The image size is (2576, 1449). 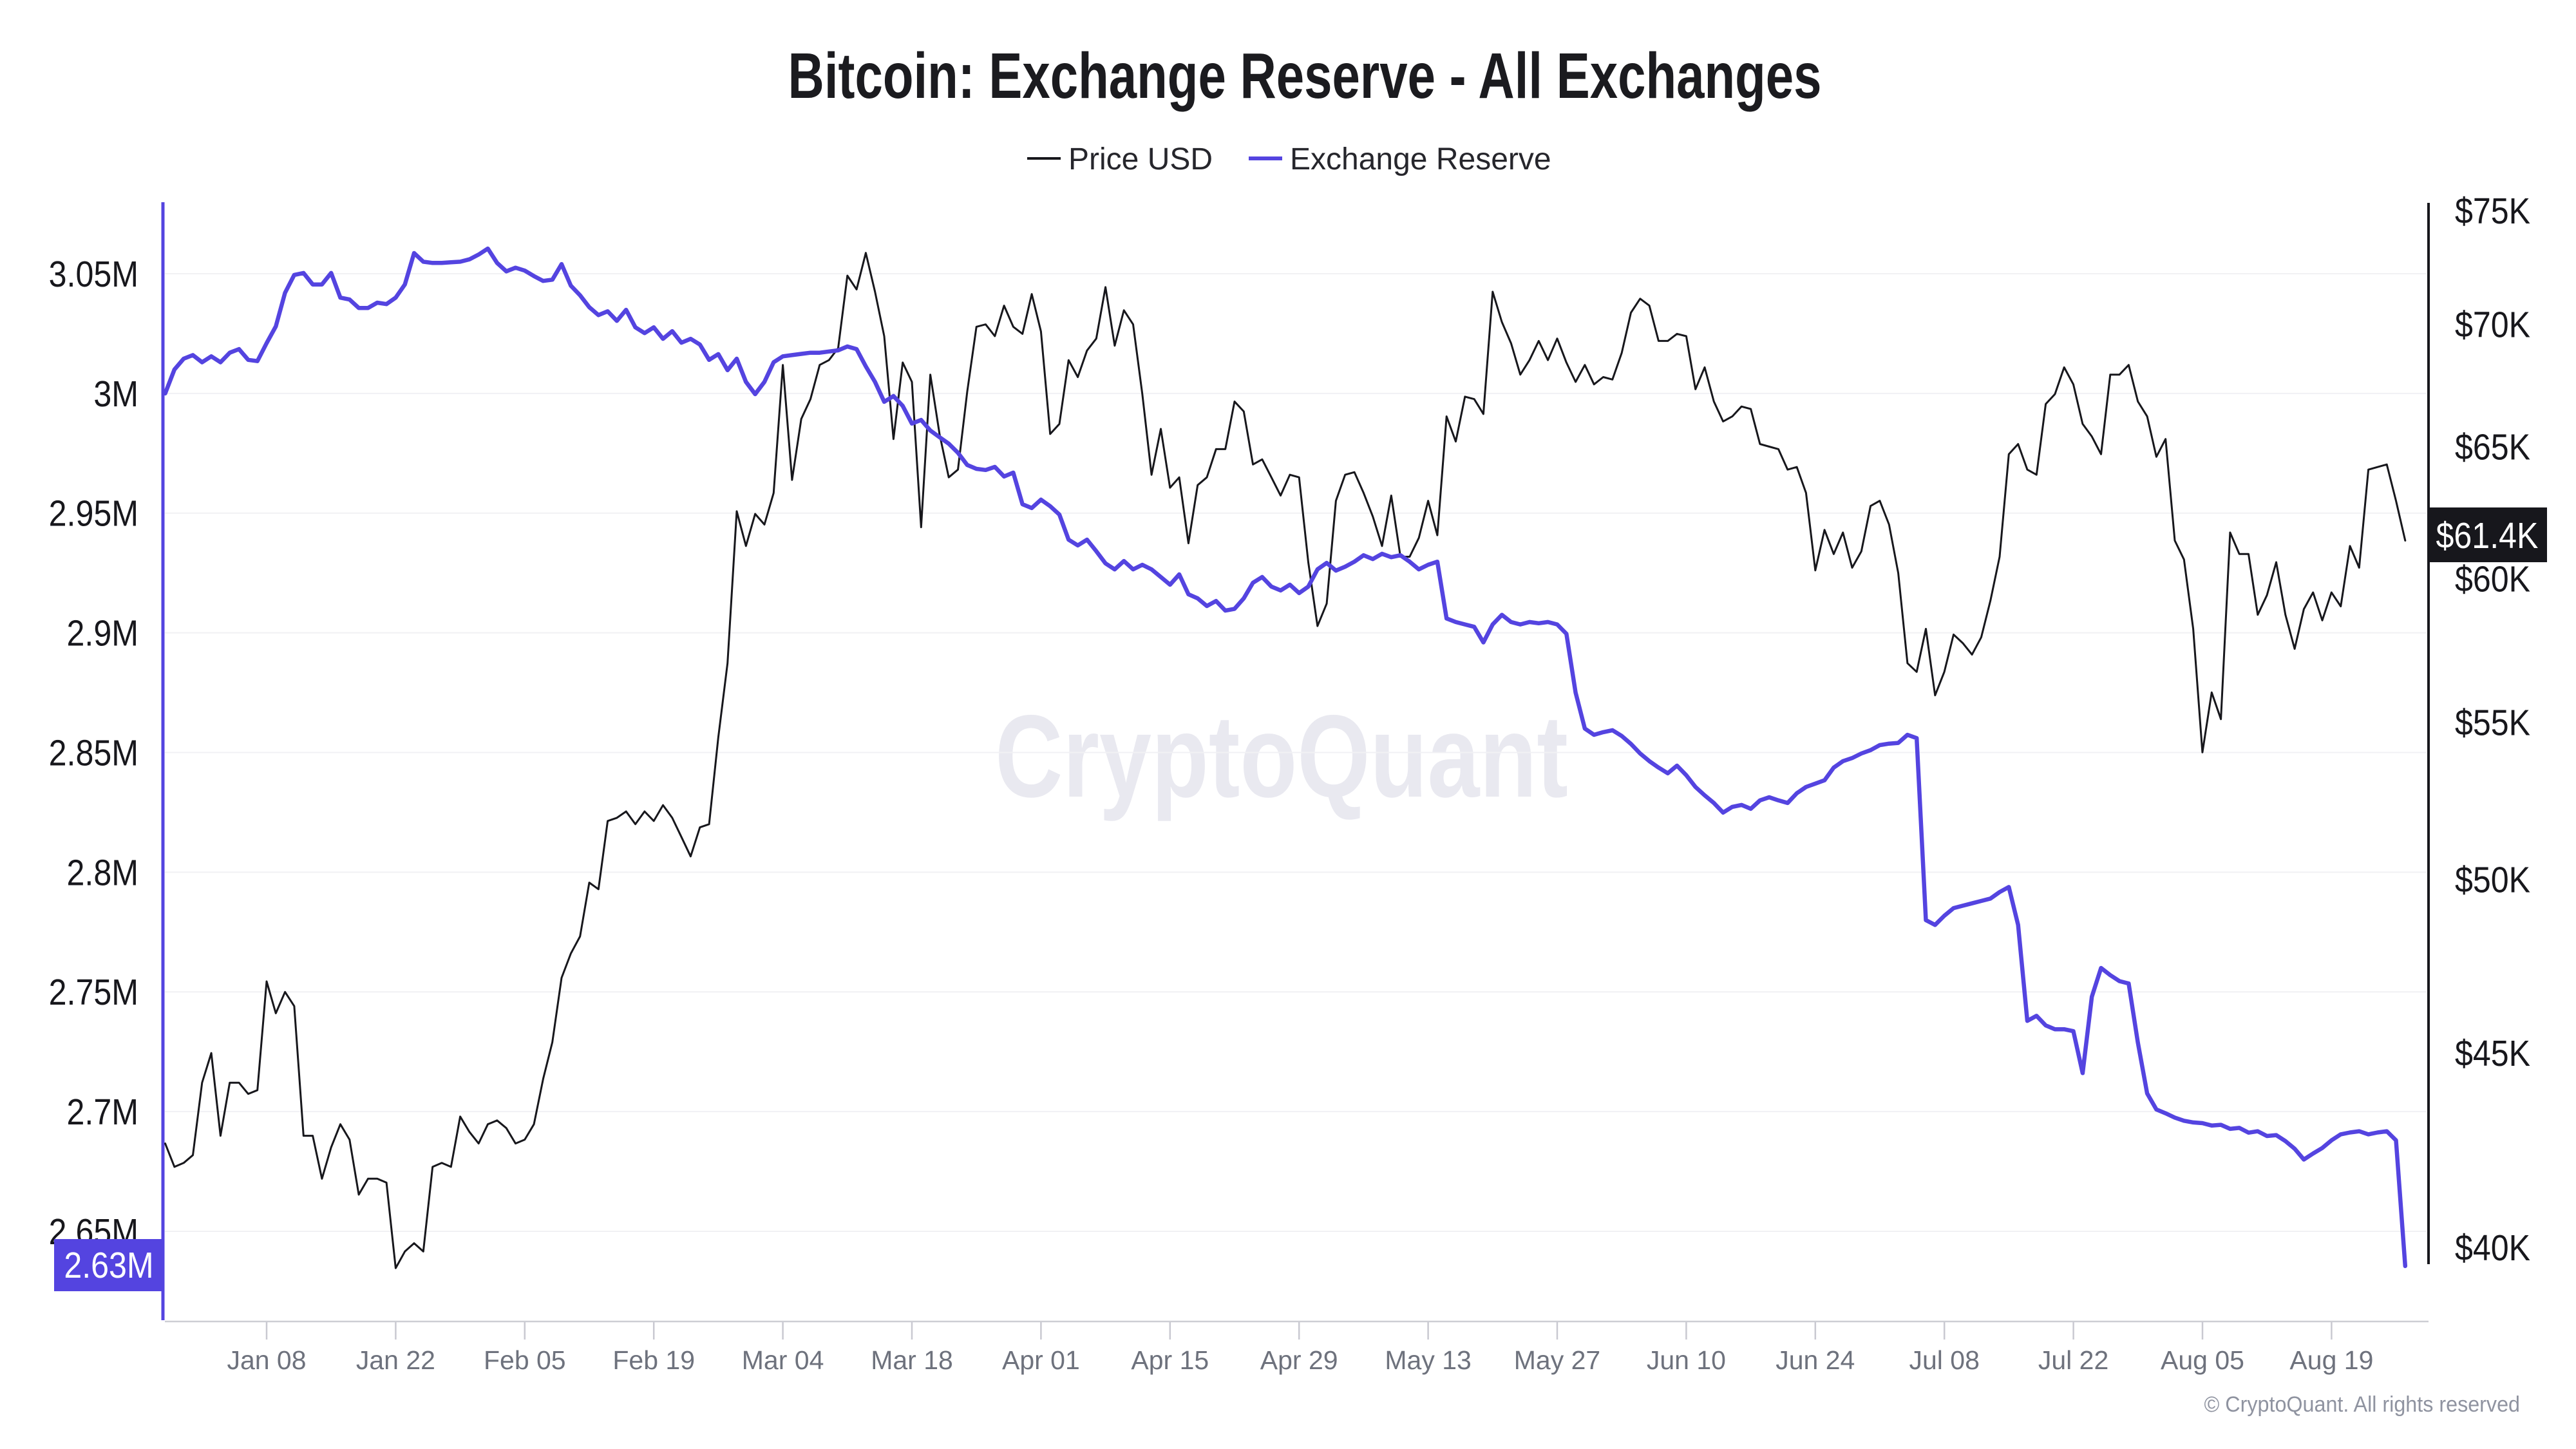 I want to click on svg-text: 3M, so click(x=116, y=395).